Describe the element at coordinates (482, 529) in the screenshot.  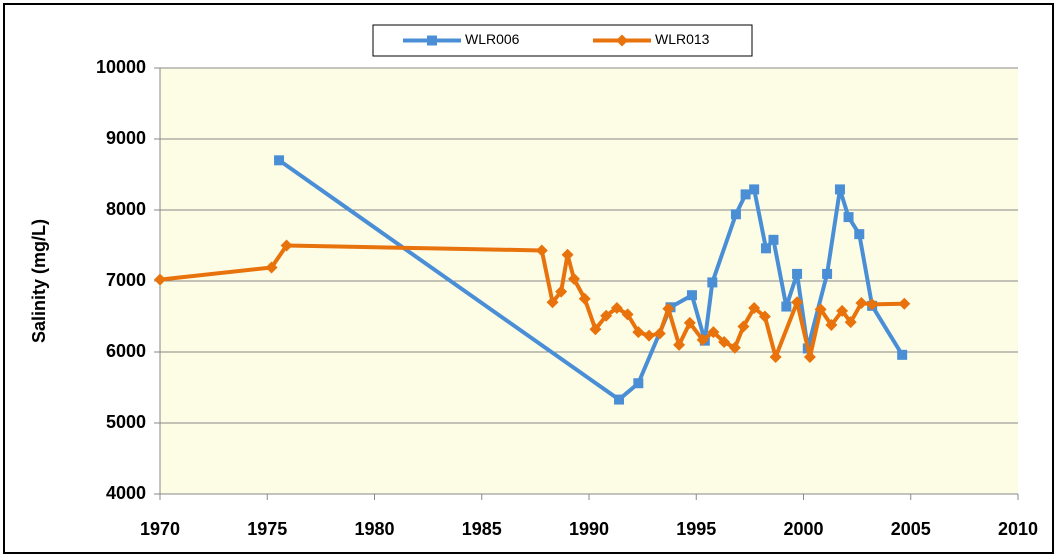
I see `x-tick-label: 1985` at that location.